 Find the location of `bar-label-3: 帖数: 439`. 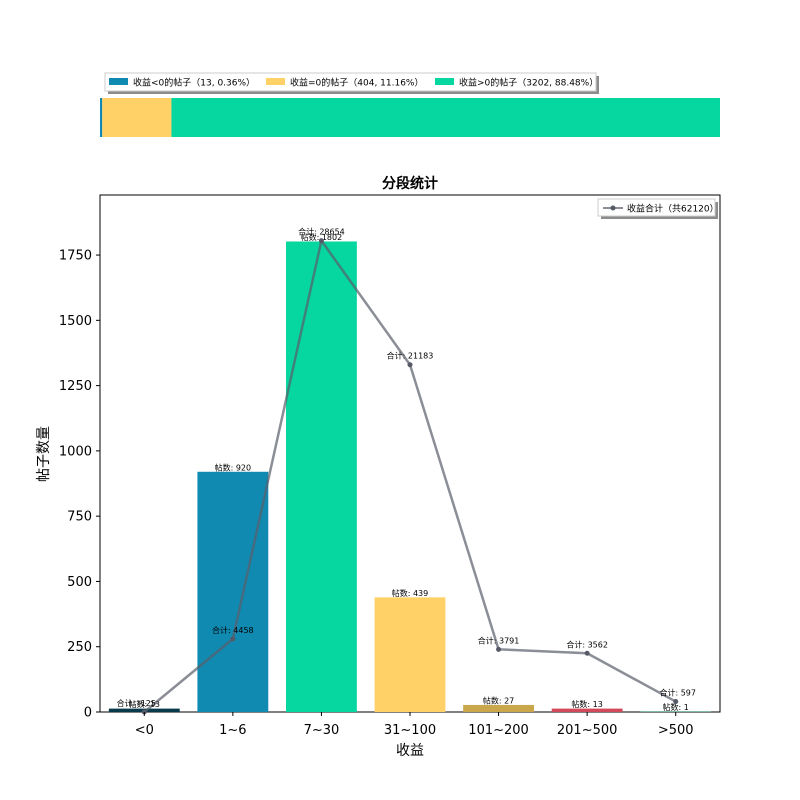

bar-label-3: 帖数: 439 is located at coordinates (410, 593).